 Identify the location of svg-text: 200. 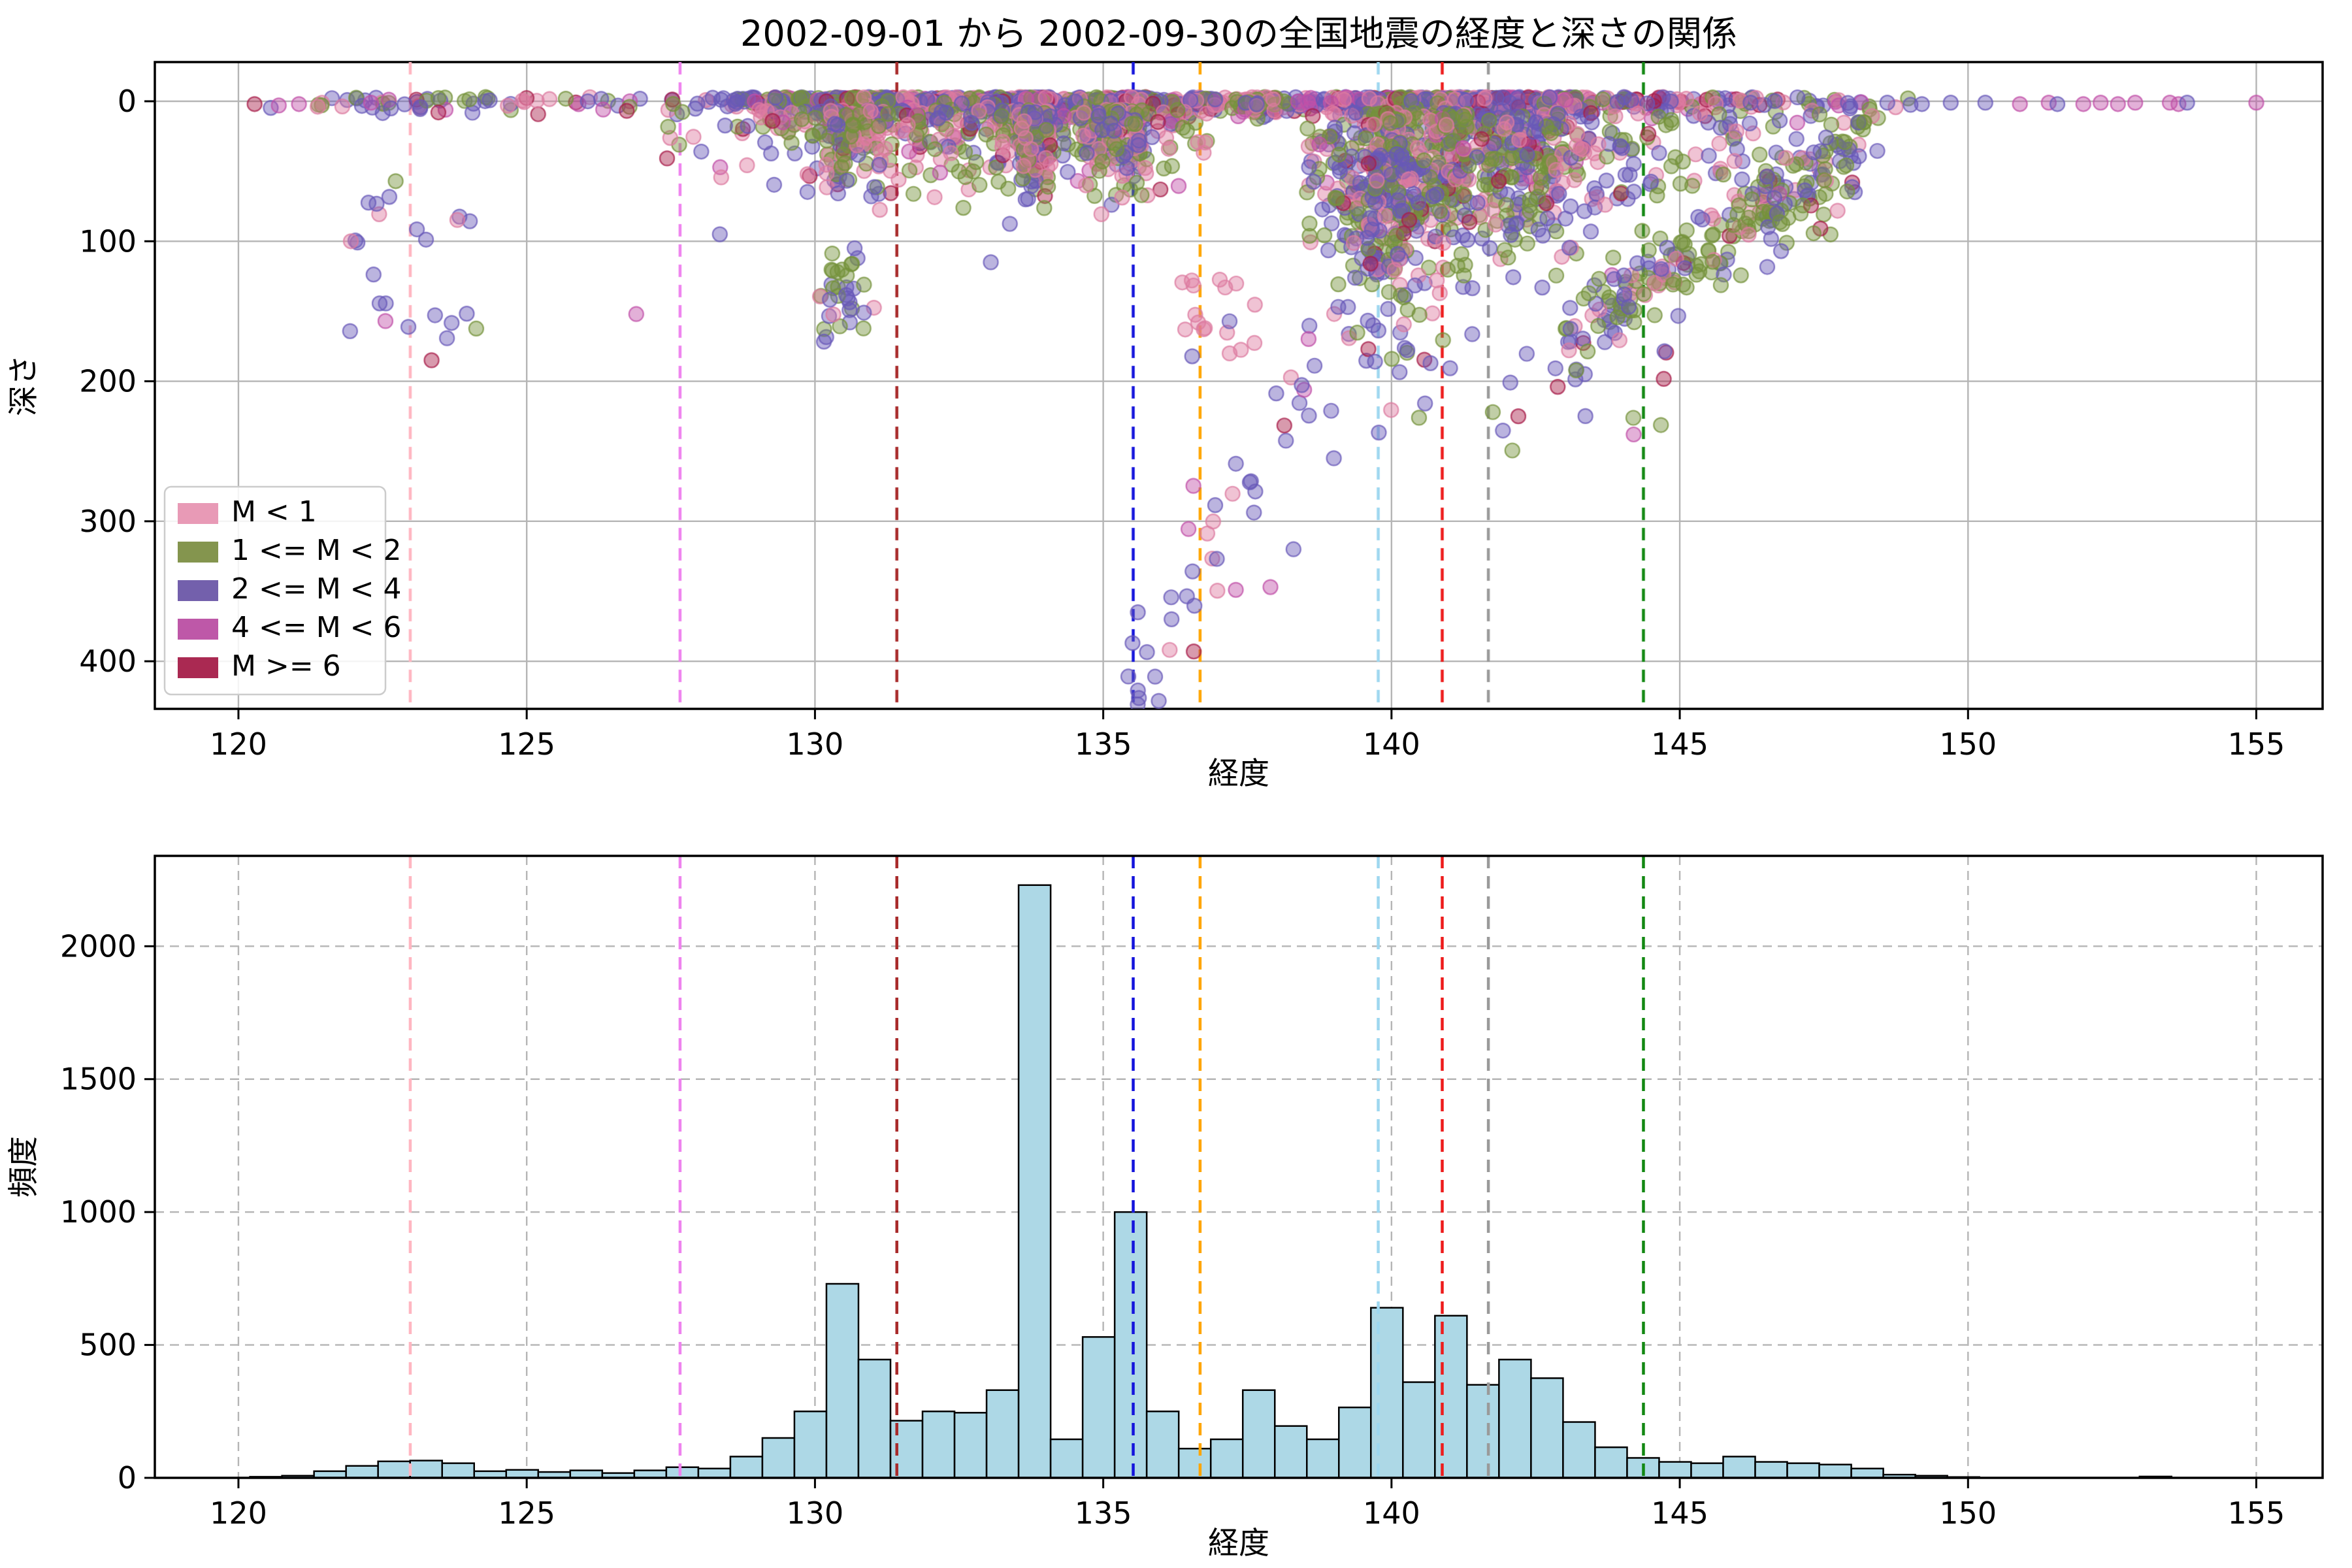
(108, 381).